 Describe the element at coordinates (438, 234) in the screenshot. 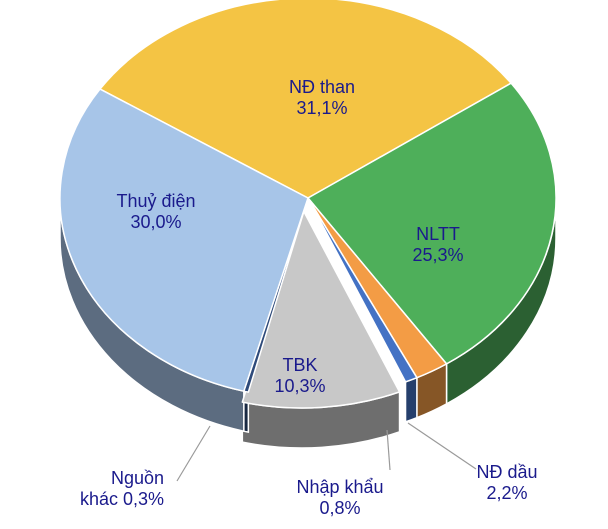

I see `label-line: NLTT` at that location.